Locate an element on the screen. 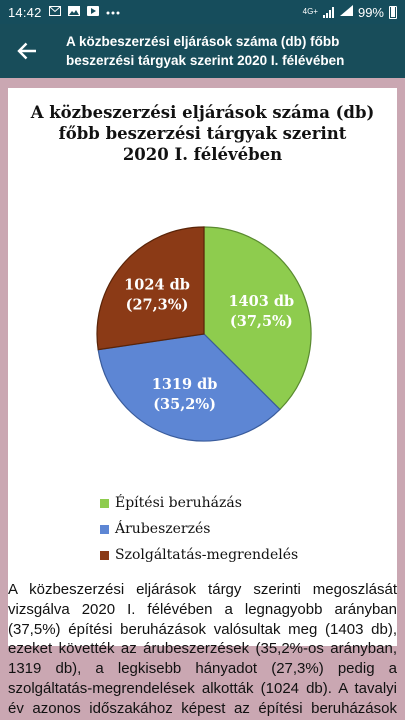 The height and width of the screenshot is (720, 405). status-left: 14:42 is located at coordinates (64, 12).